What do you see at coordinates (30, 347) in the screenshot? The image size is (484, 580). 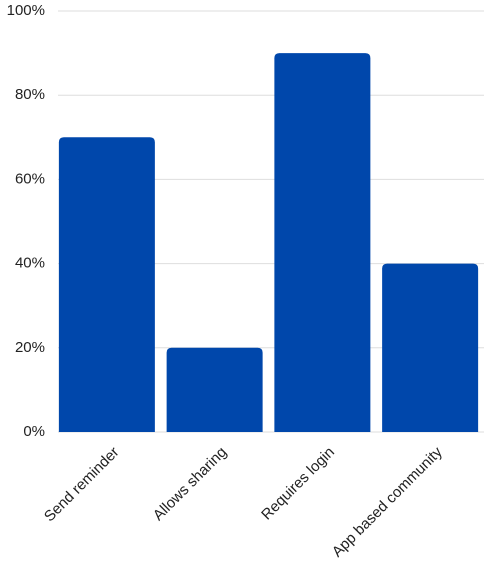 I see `y-tick-label: 20%` at bounding box center [30, 347].